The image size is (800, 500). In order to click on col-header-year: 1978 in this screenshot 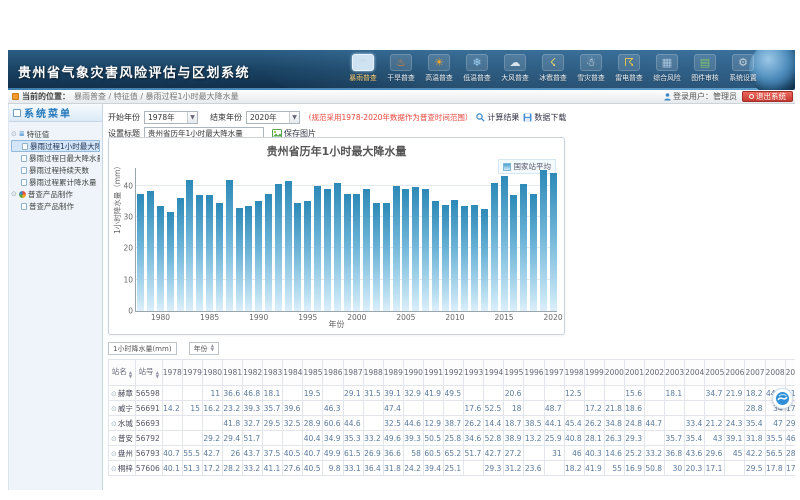, I will do `click(172, 372)`.